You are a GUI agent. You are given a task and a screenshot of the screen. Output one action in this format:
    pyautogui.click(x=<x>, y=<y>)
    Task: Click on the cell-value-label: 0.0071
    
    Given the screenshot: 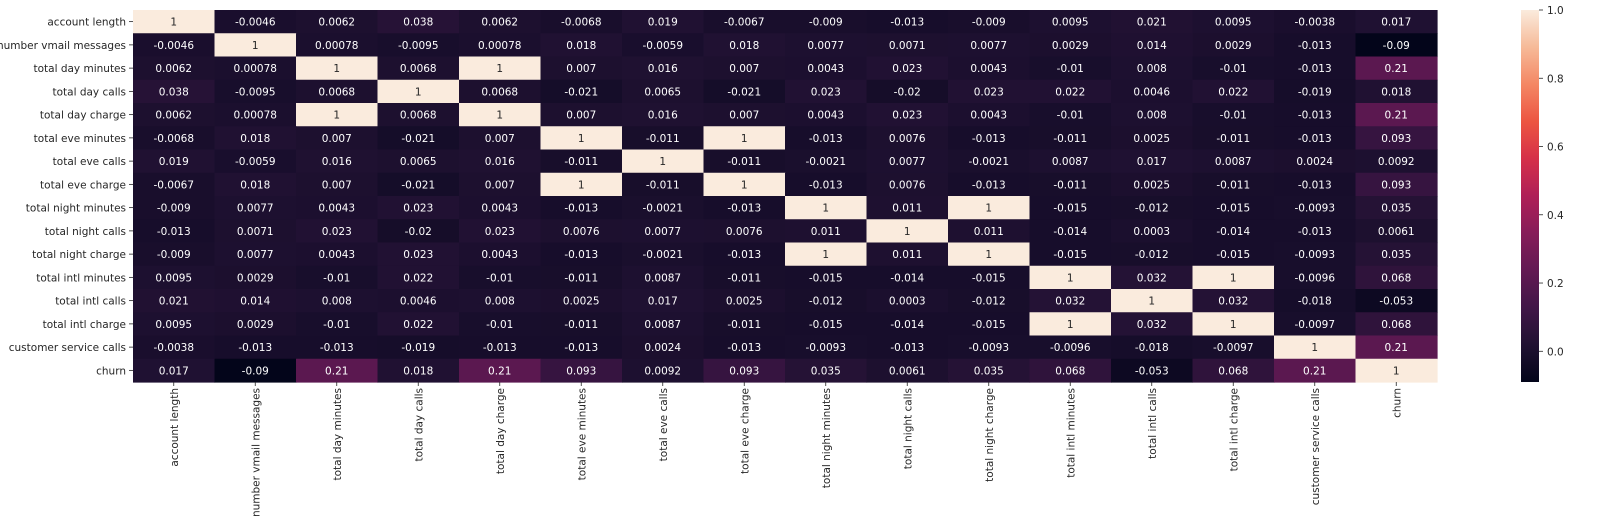 What is the action you would take?
    pyautogui.click(x=255, y=232)
    